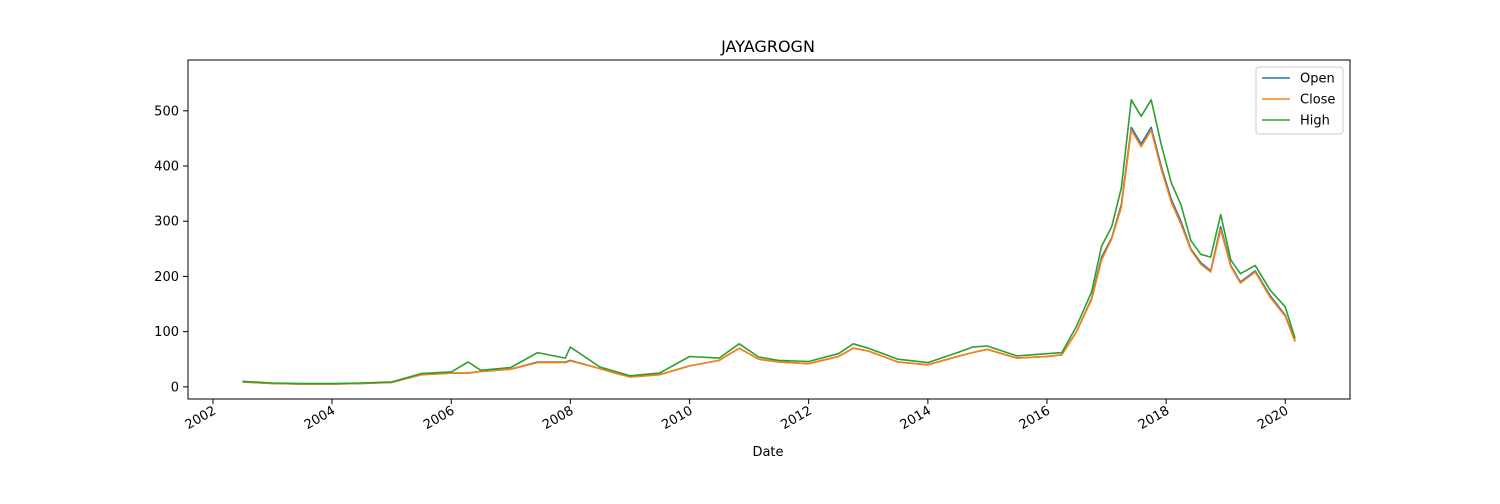  Describe the element at coordinates (166, 277) in the screenshot. I see `y-tick-label: 200` at that location.